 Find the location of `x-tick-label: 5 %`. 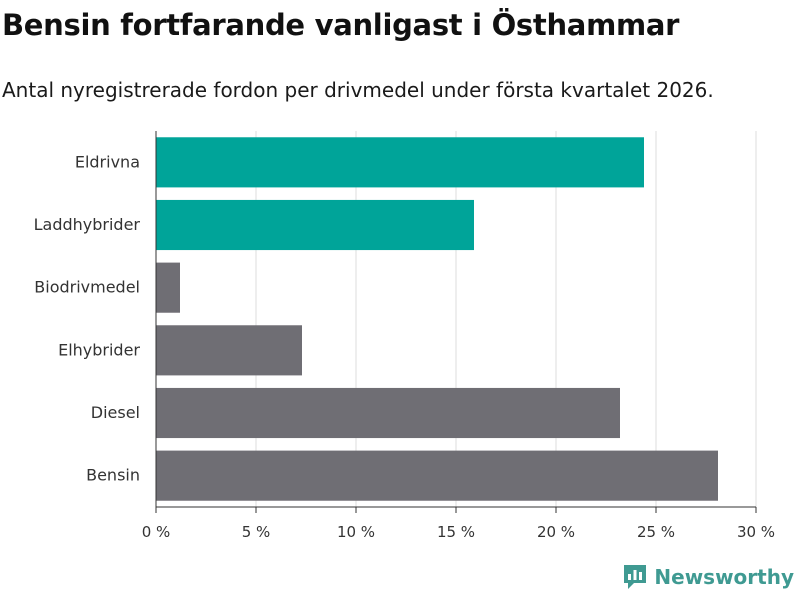

x-tick-label: 5 % is located at coordinates (256, 532).